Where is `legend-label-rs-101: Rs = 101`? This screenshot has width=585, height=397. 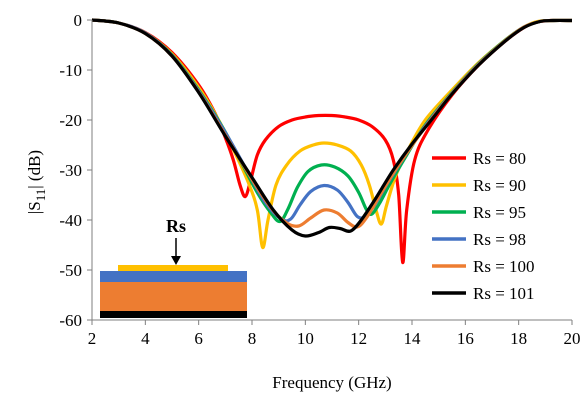
legend-label-rs-101: Rs = 101 is located at coordinates (504, 293).